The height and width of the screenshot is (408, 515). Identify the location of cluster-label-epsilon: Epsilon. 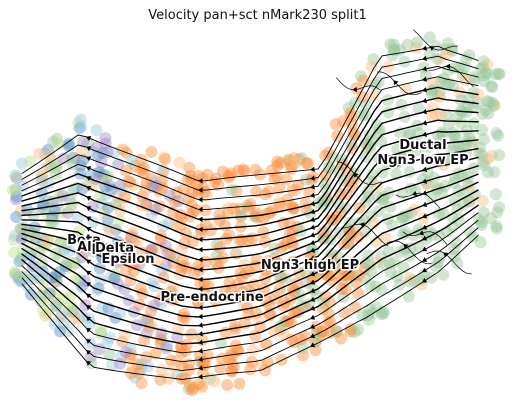
(127, 259).